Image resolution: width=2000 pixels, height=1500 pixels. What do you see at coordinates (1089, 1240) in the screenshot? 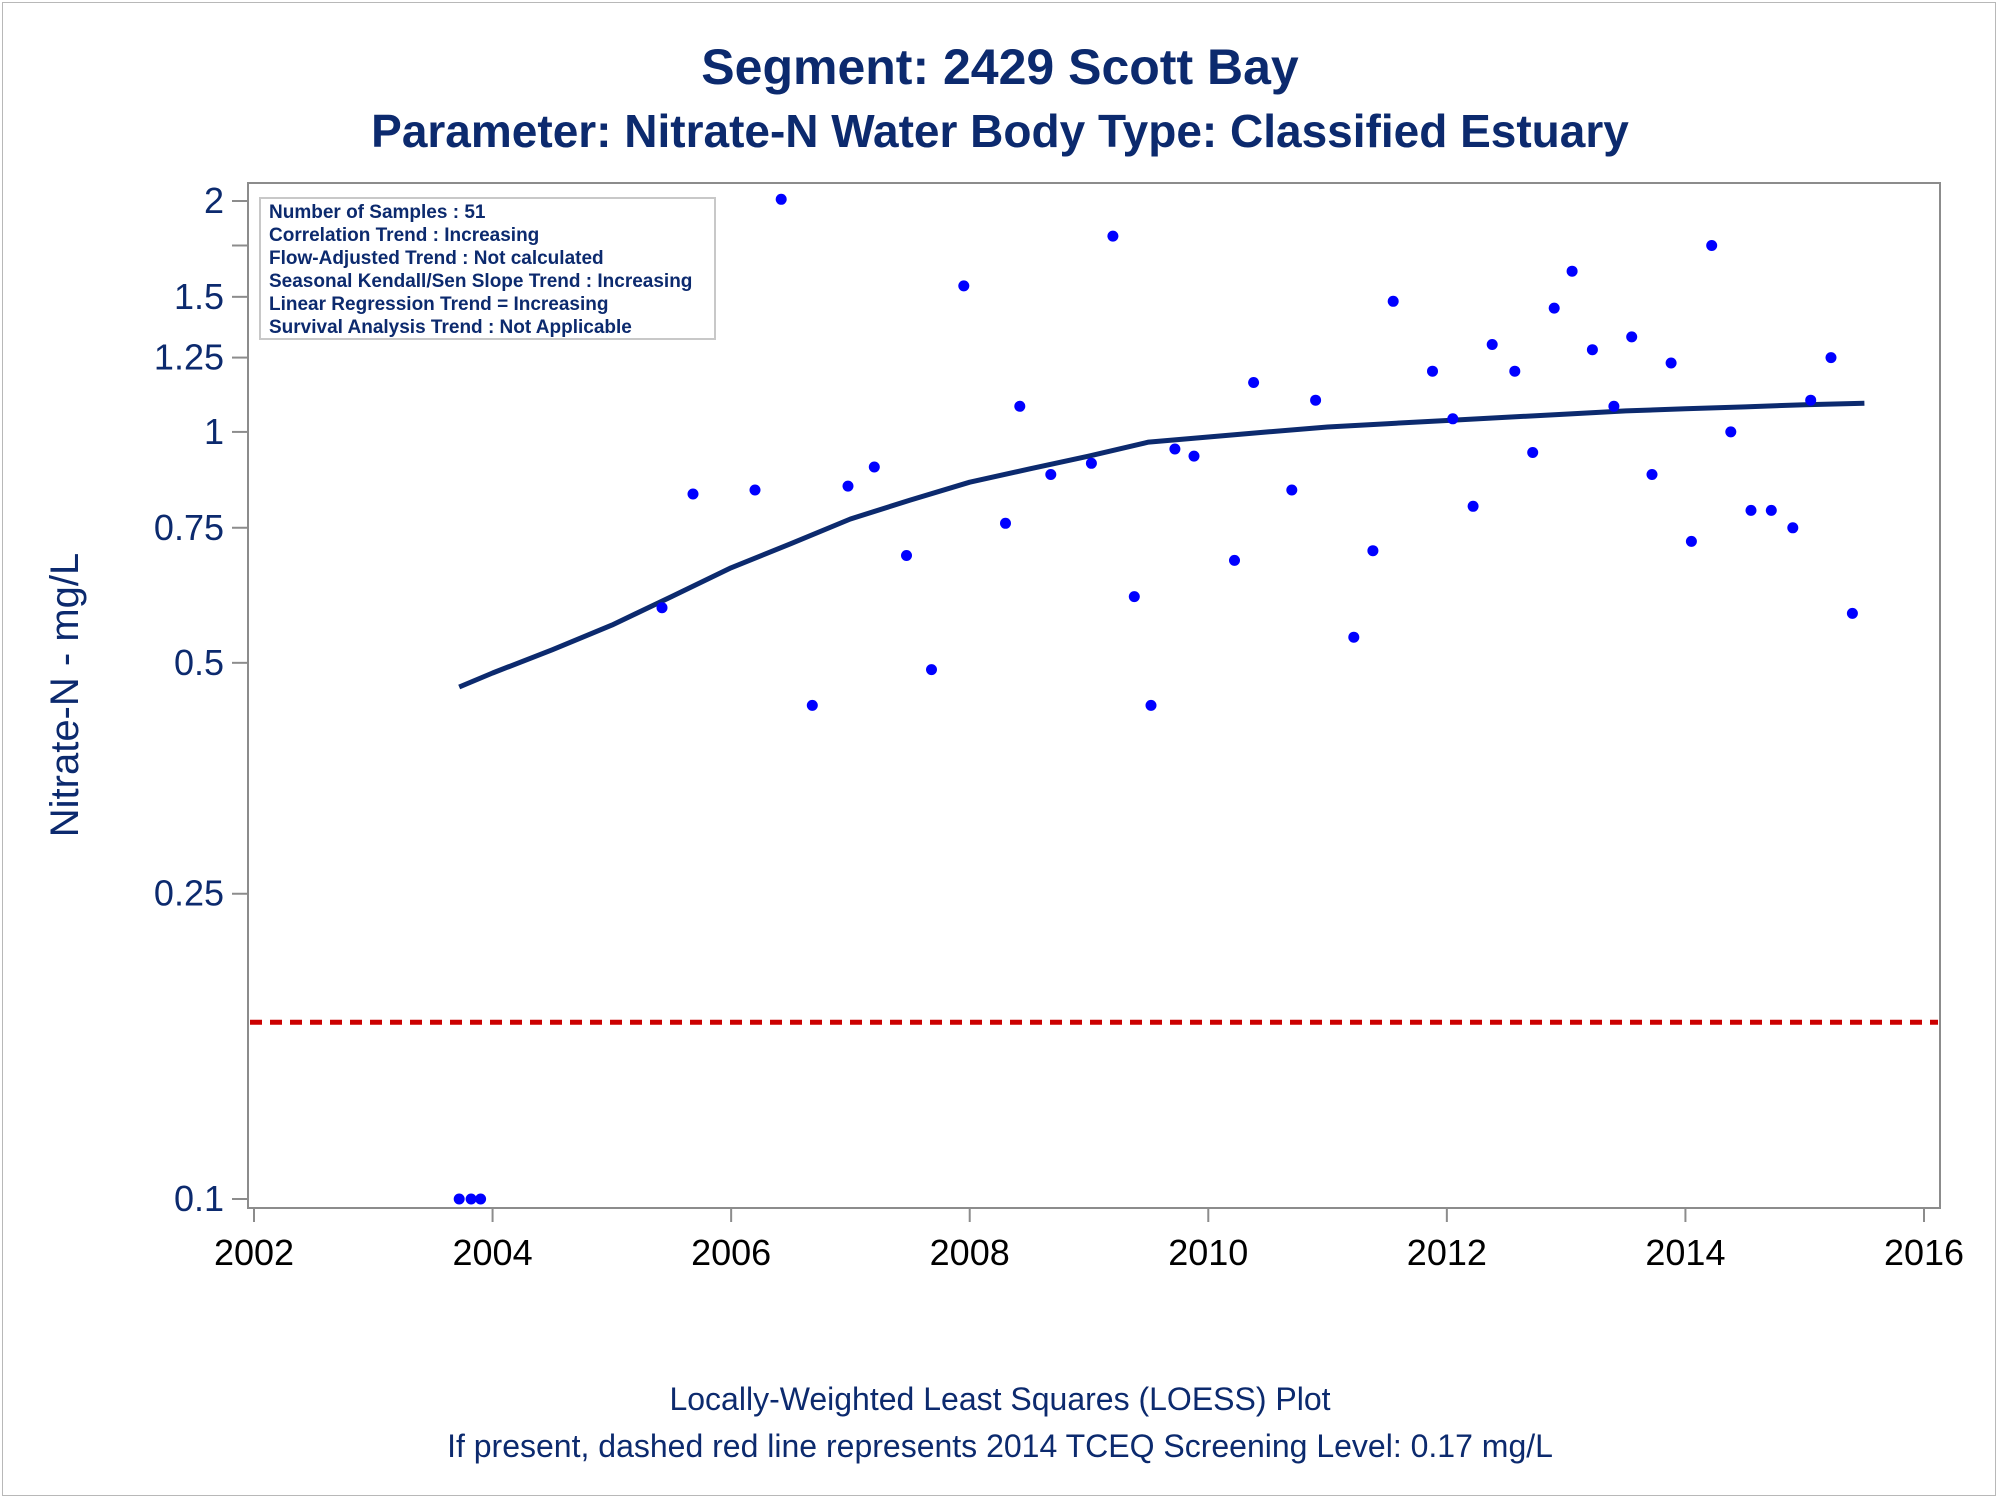
I see `x-axis: 2002 2004 2006 2008 2010 2012 2014 2016` at bounding box center [1089, 1240].